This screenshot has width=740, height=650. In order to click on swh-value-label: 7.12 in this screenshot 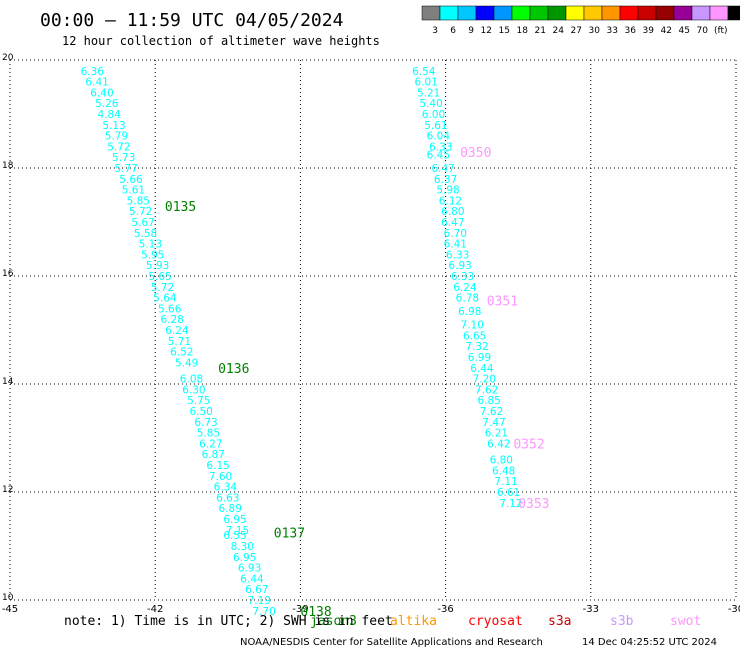, I will do `click(510, 504)`.